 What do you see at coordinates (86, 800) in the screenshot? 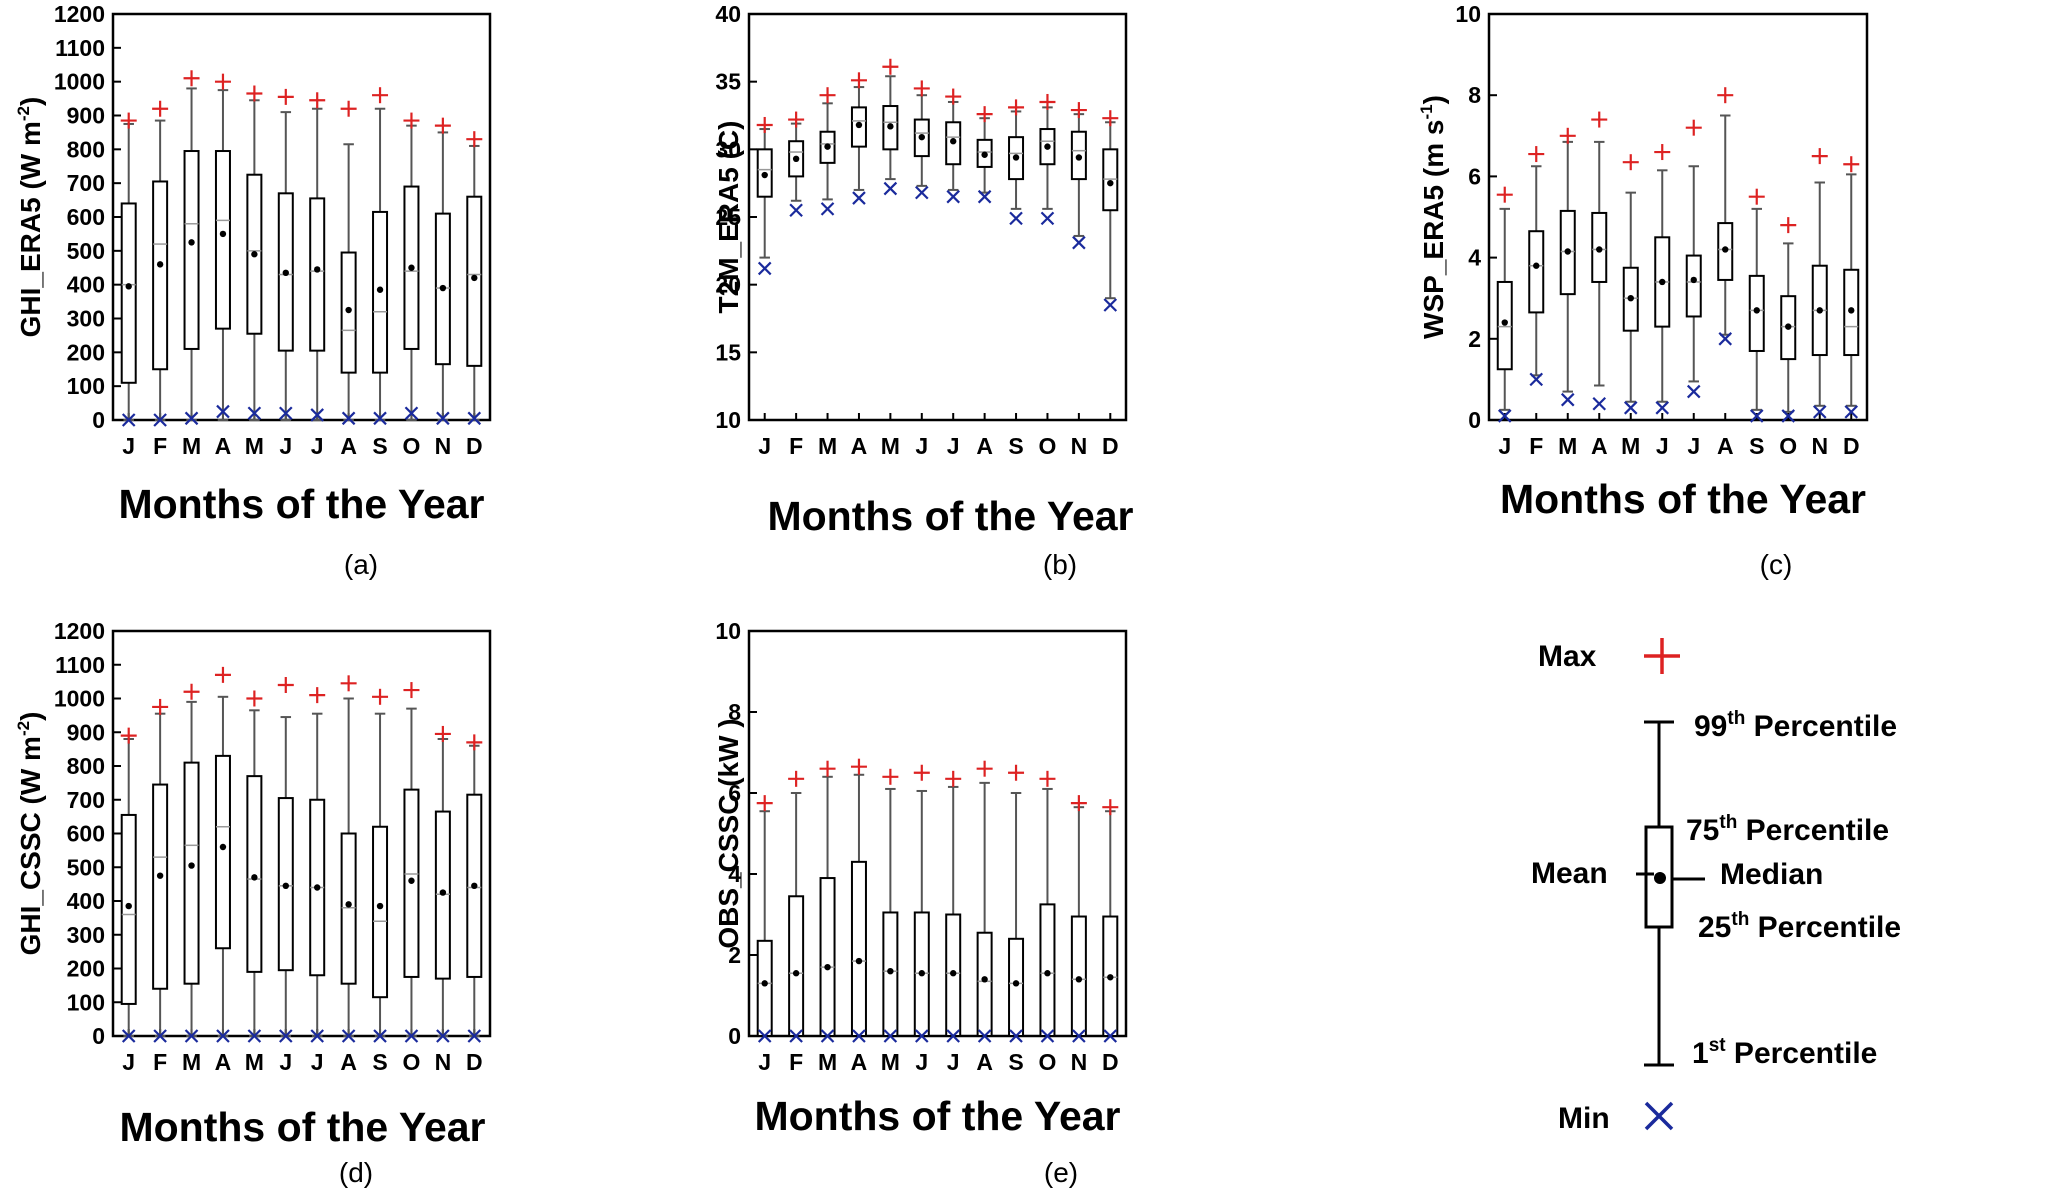
I see `y-tick-label: 700` at bounding box center [86, 800].